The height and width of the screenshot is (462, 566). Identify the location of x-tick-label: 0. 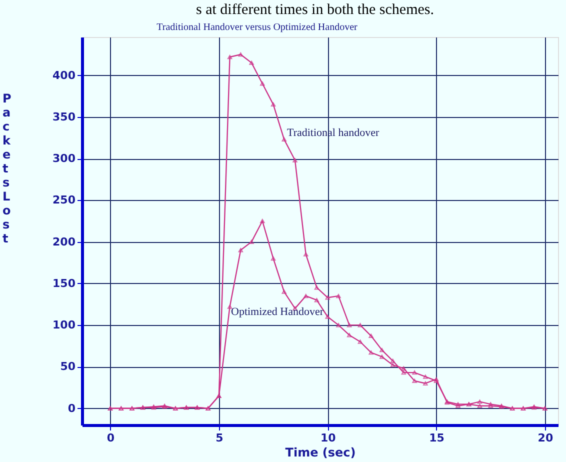
(110, 438).